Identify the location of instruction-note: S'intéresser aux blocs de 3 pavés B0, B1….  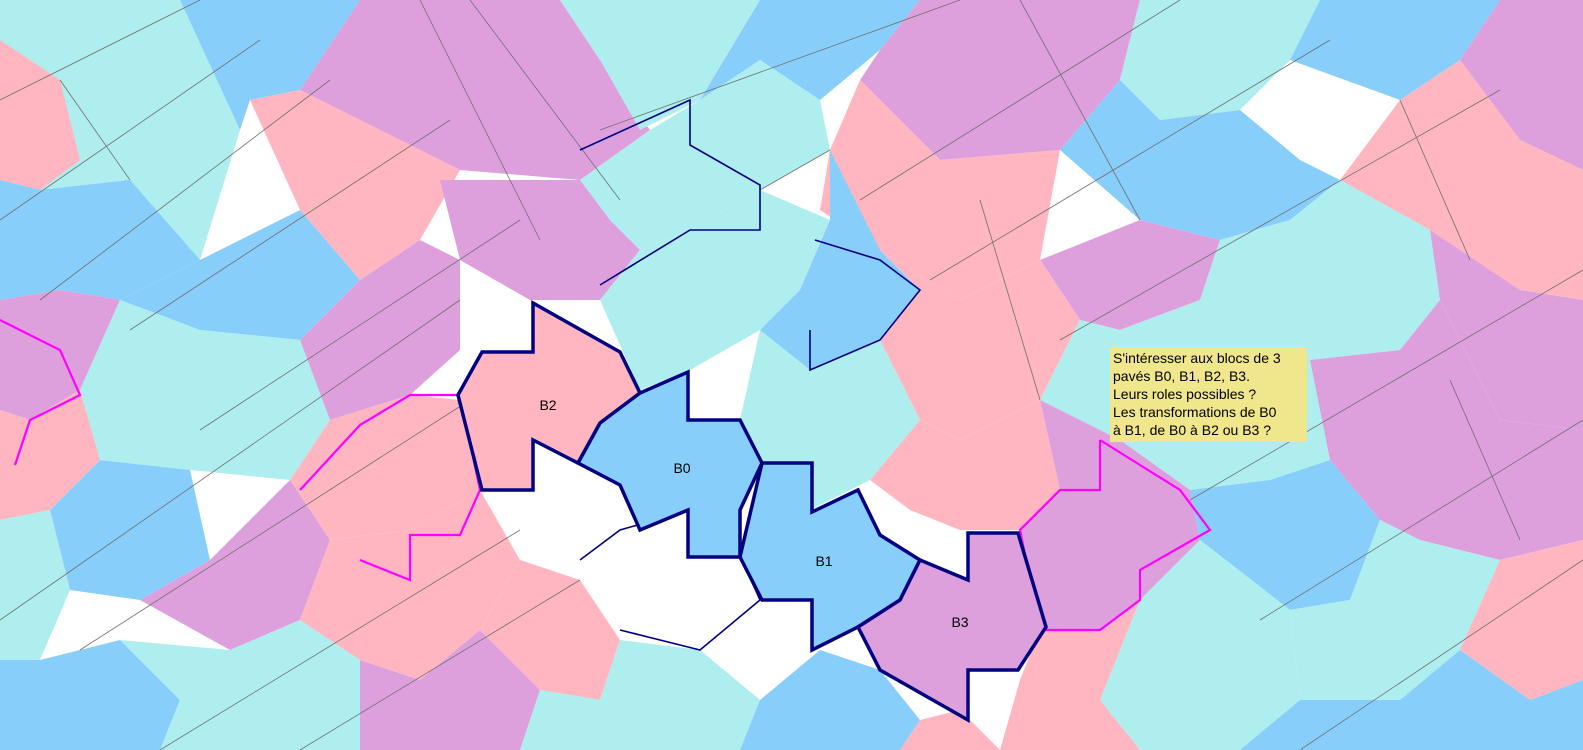
(1208, 394).